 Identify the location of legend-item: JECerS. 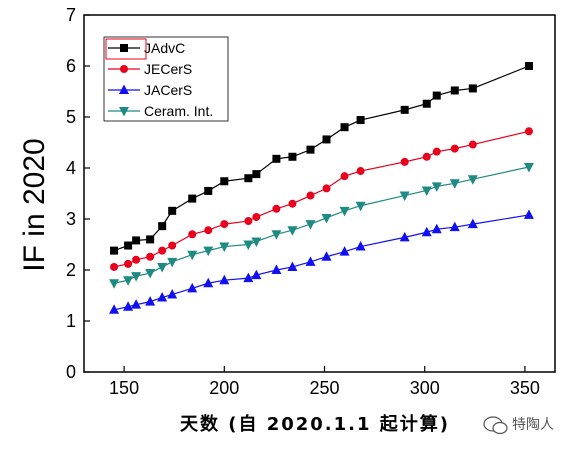
(150, 69).